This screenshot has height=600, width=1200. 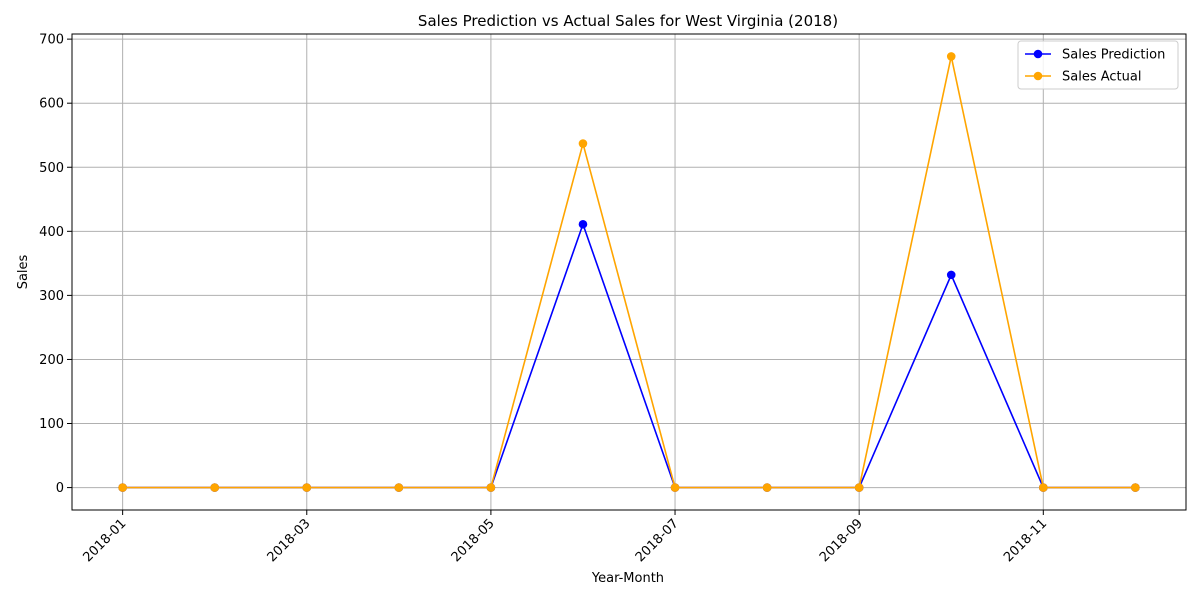 I want to click on legend-label-sales-prediction: Sales Prediction, so click(x=1113, y=55).